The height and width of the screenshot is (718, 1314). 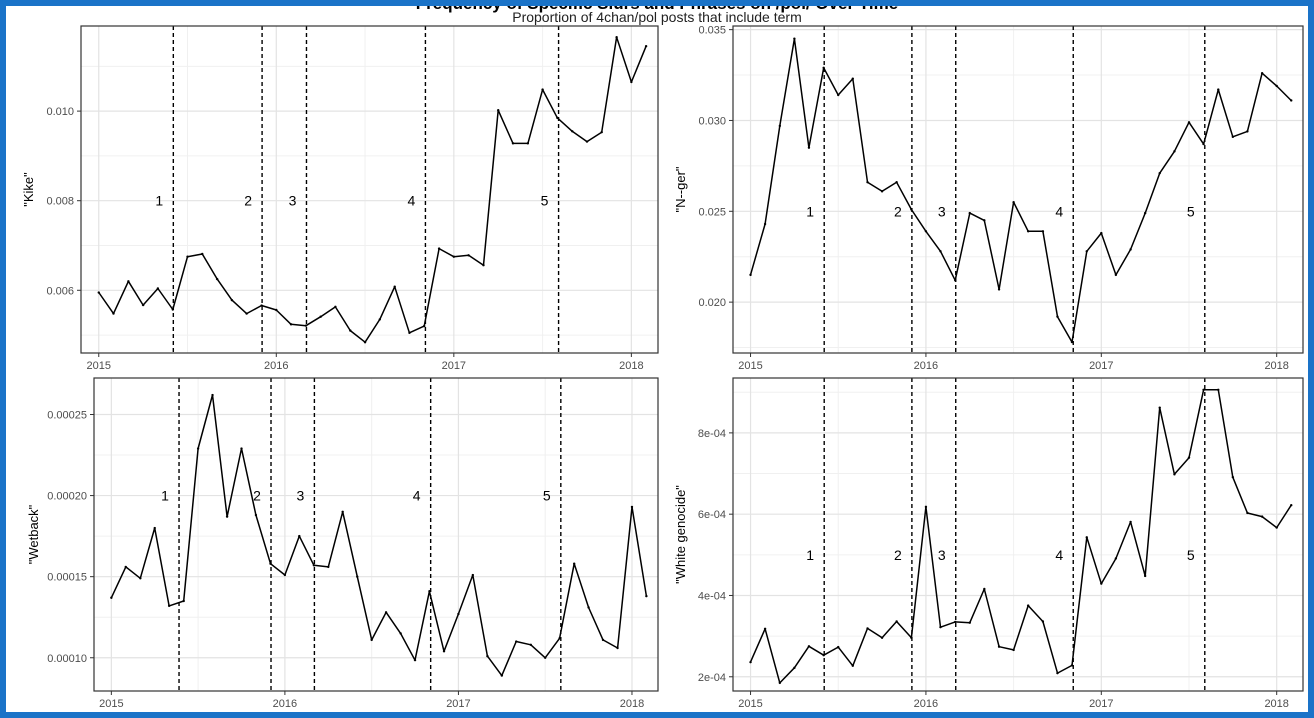 What do you see at coordinates (712, 121) in the screenshot?
I see `y-tick-label: 0.030` at bounding box center [712, 121].